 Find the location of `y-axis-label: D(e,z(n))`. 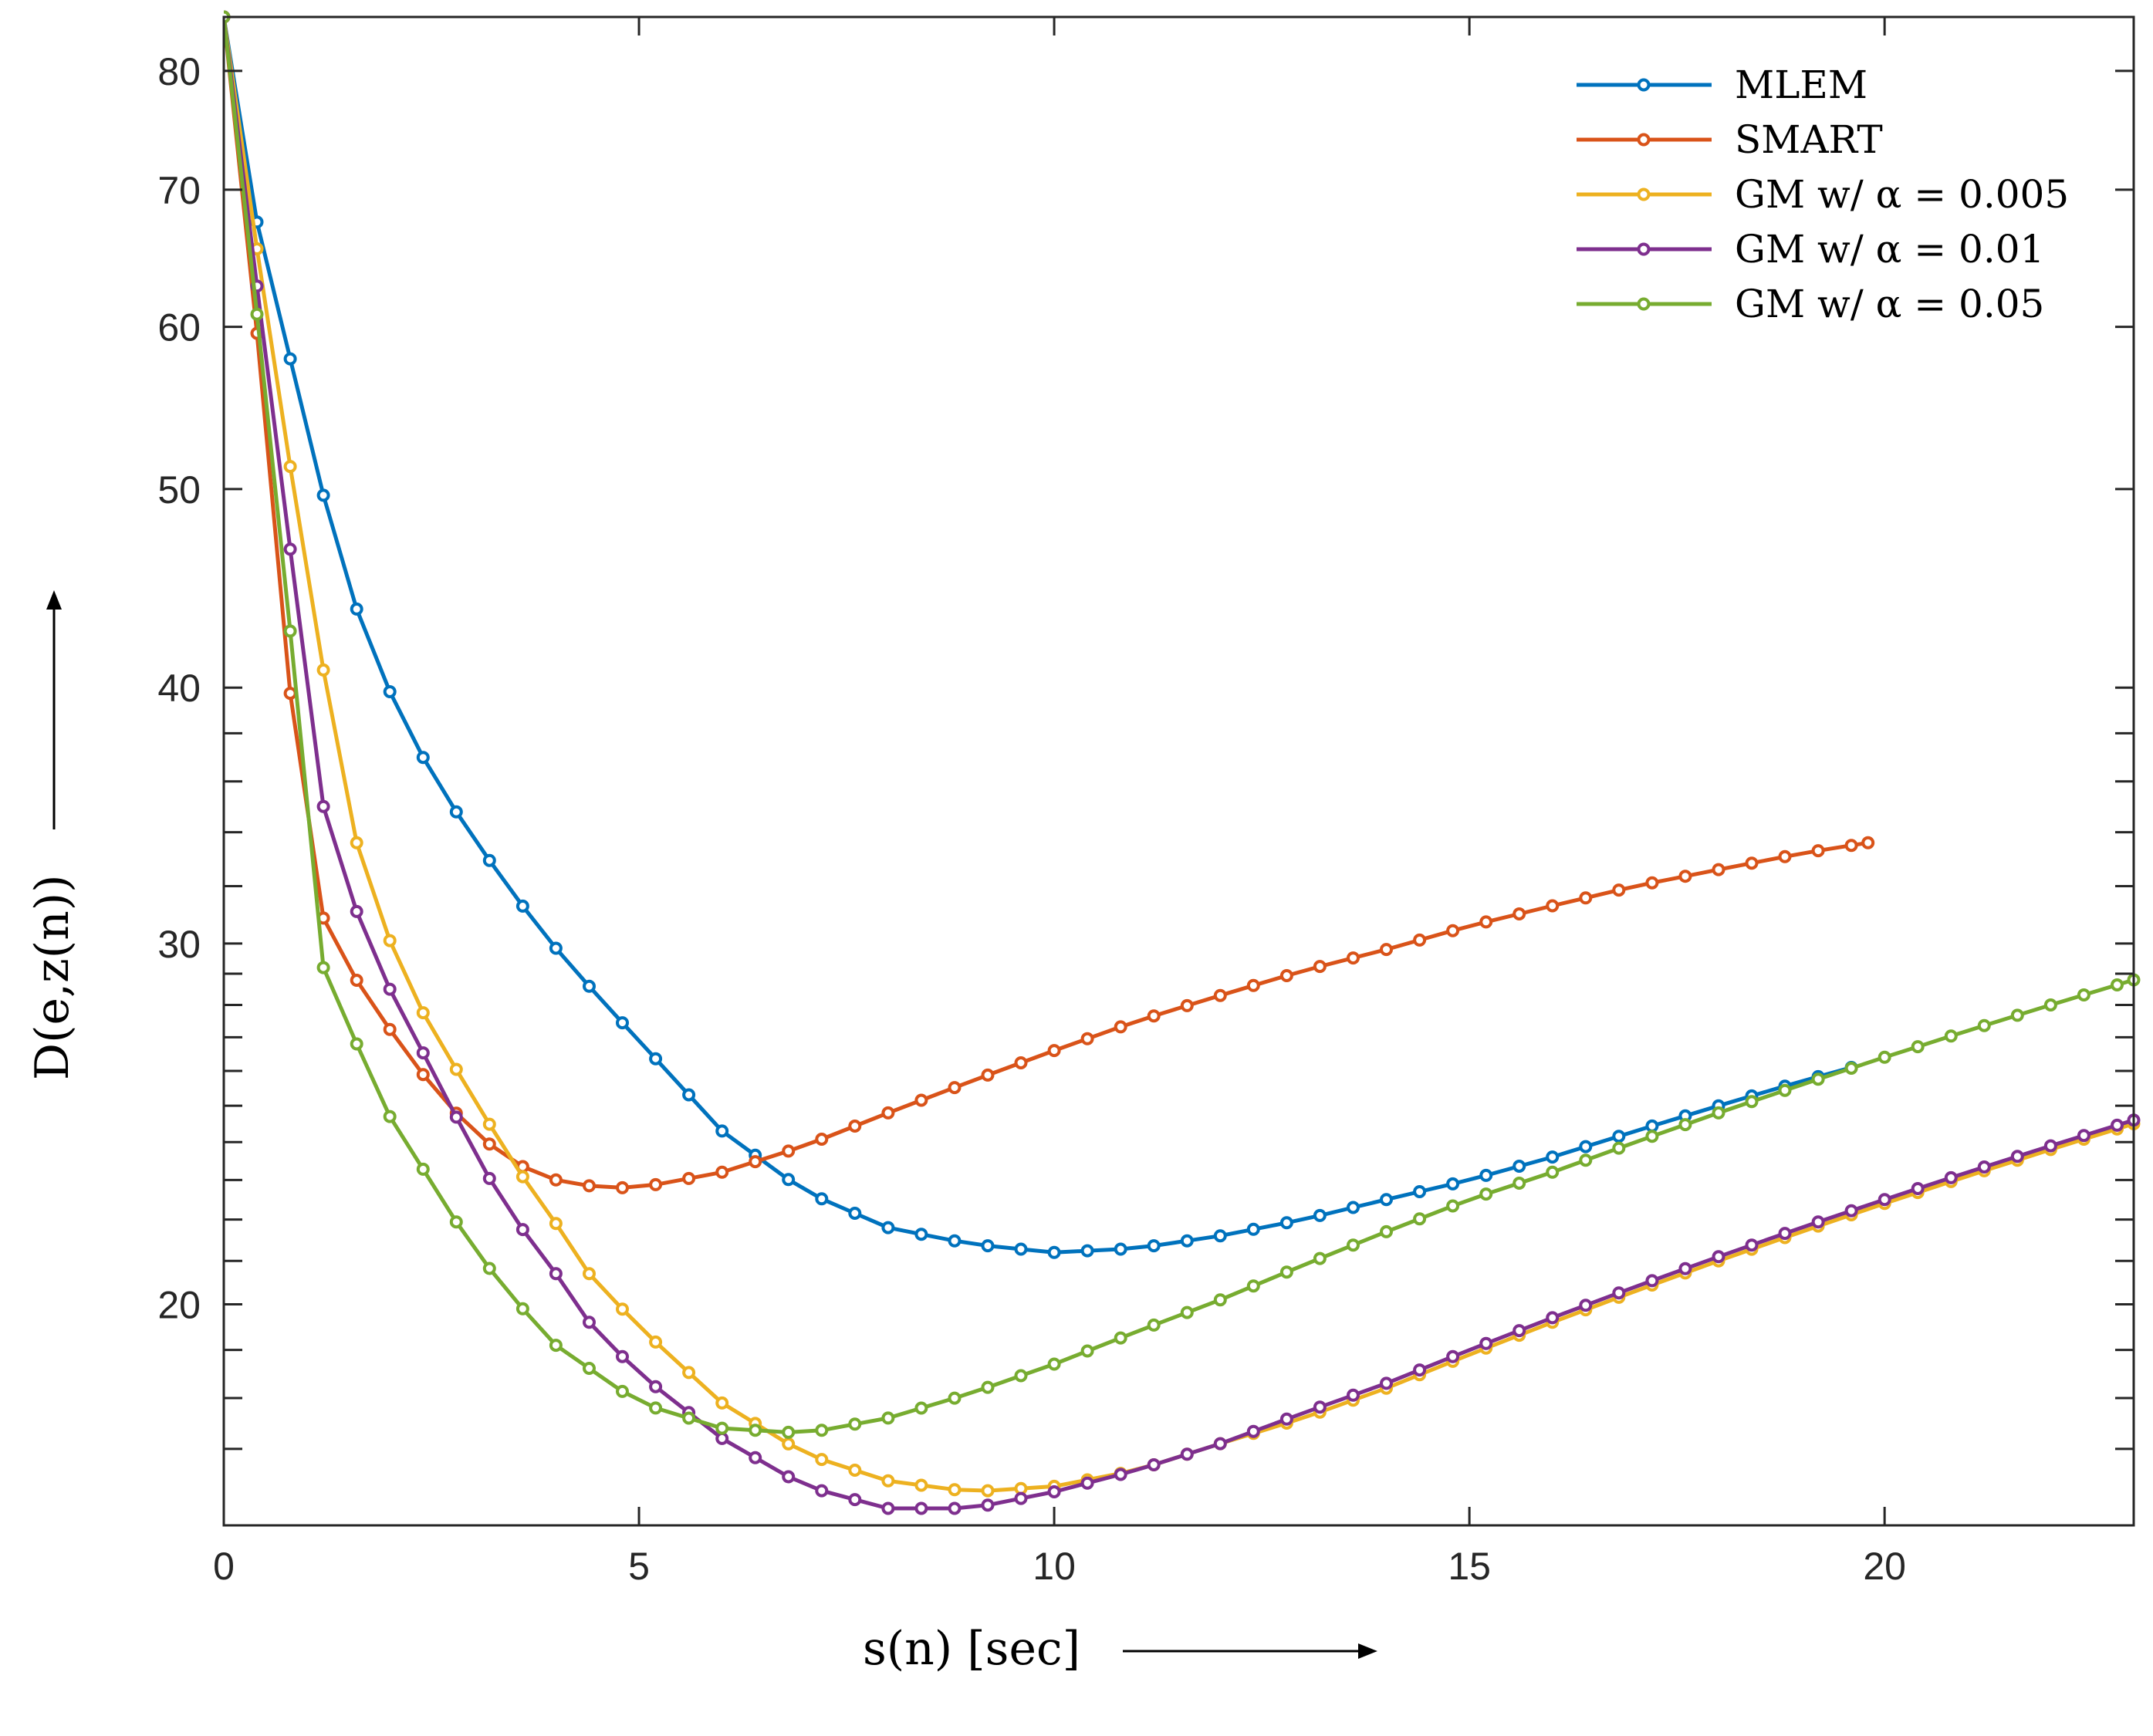

y-axis-label: D(e,z(n)) is located at coordinates (52, 977).